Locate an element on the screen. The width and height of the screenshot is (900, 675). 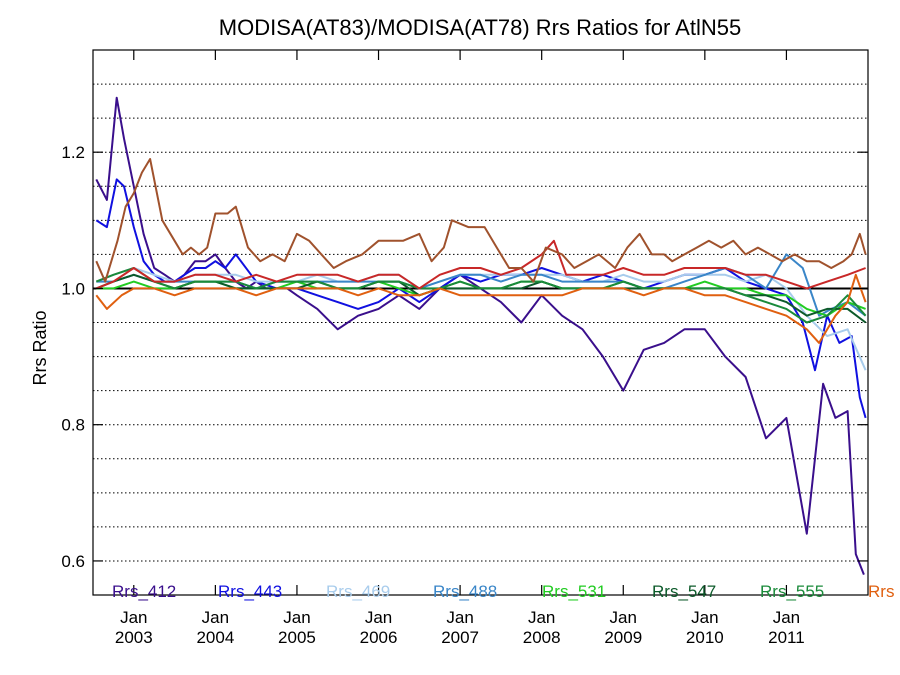
y-axis-label: Rrs Ratio is located at coordinates (40, 347).